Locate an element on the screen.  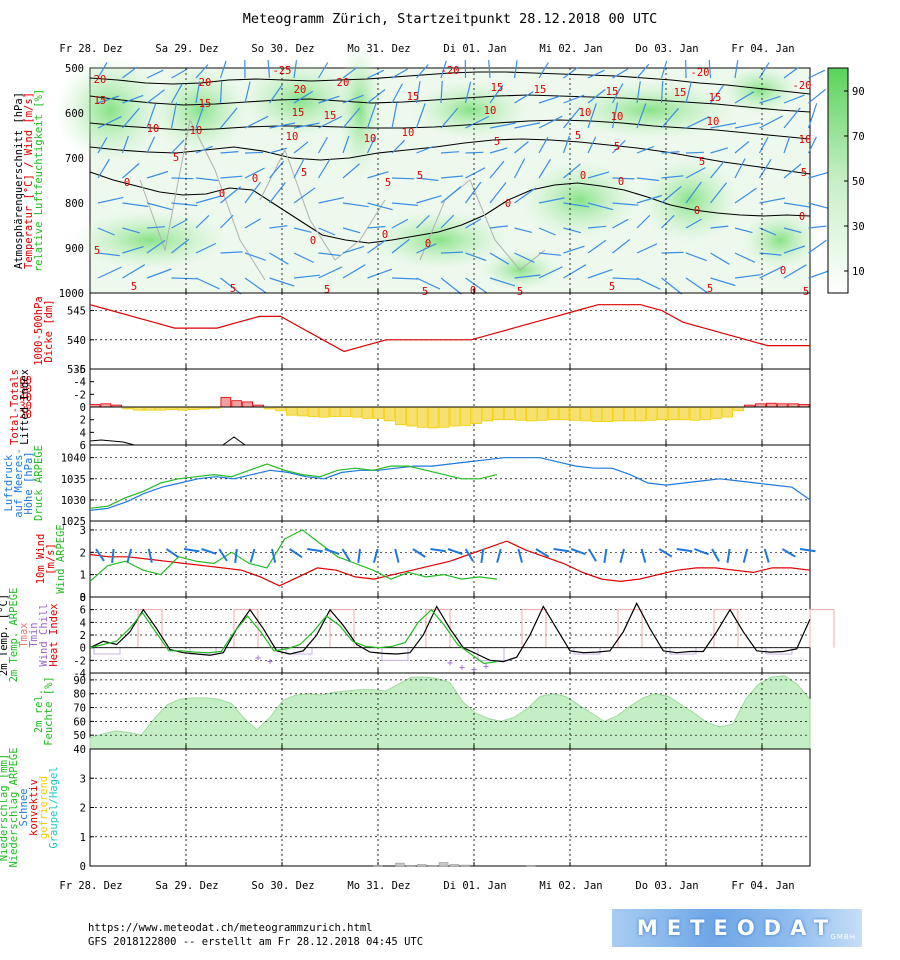
pressure-line is located at coordinates (450, 484).